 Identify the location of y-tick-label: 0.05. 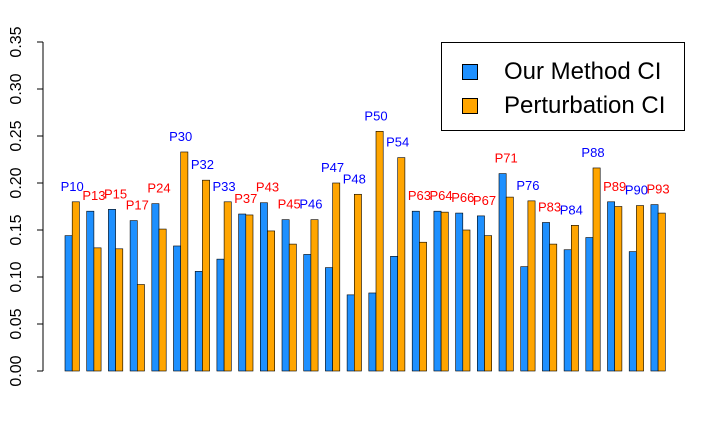
(16, 323).